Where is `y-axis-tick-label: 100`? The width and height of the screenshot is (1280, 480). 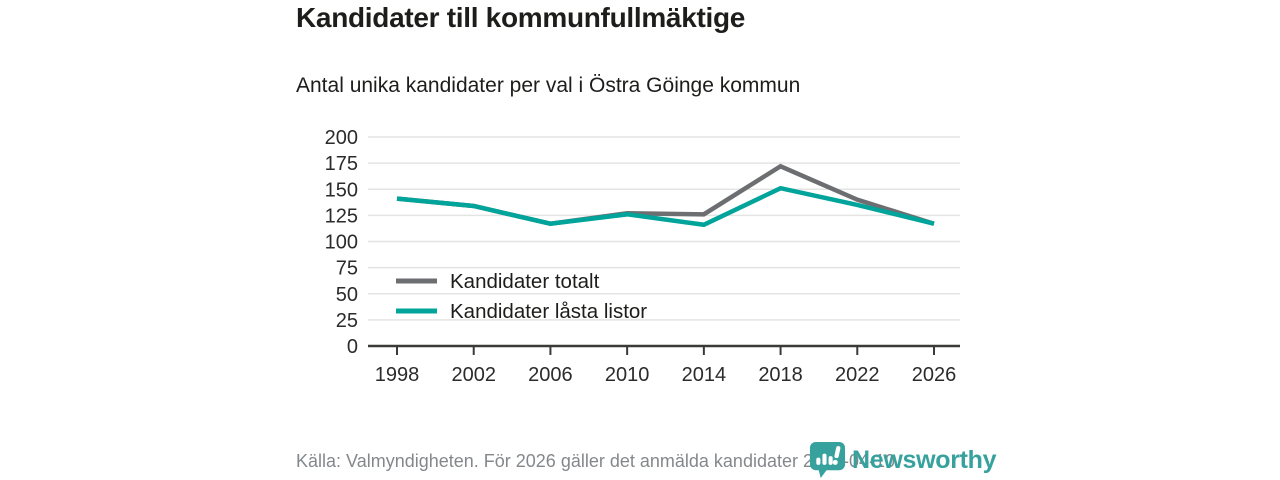
y-axis-tick-label: 100 is located at coordinates (341, 243).